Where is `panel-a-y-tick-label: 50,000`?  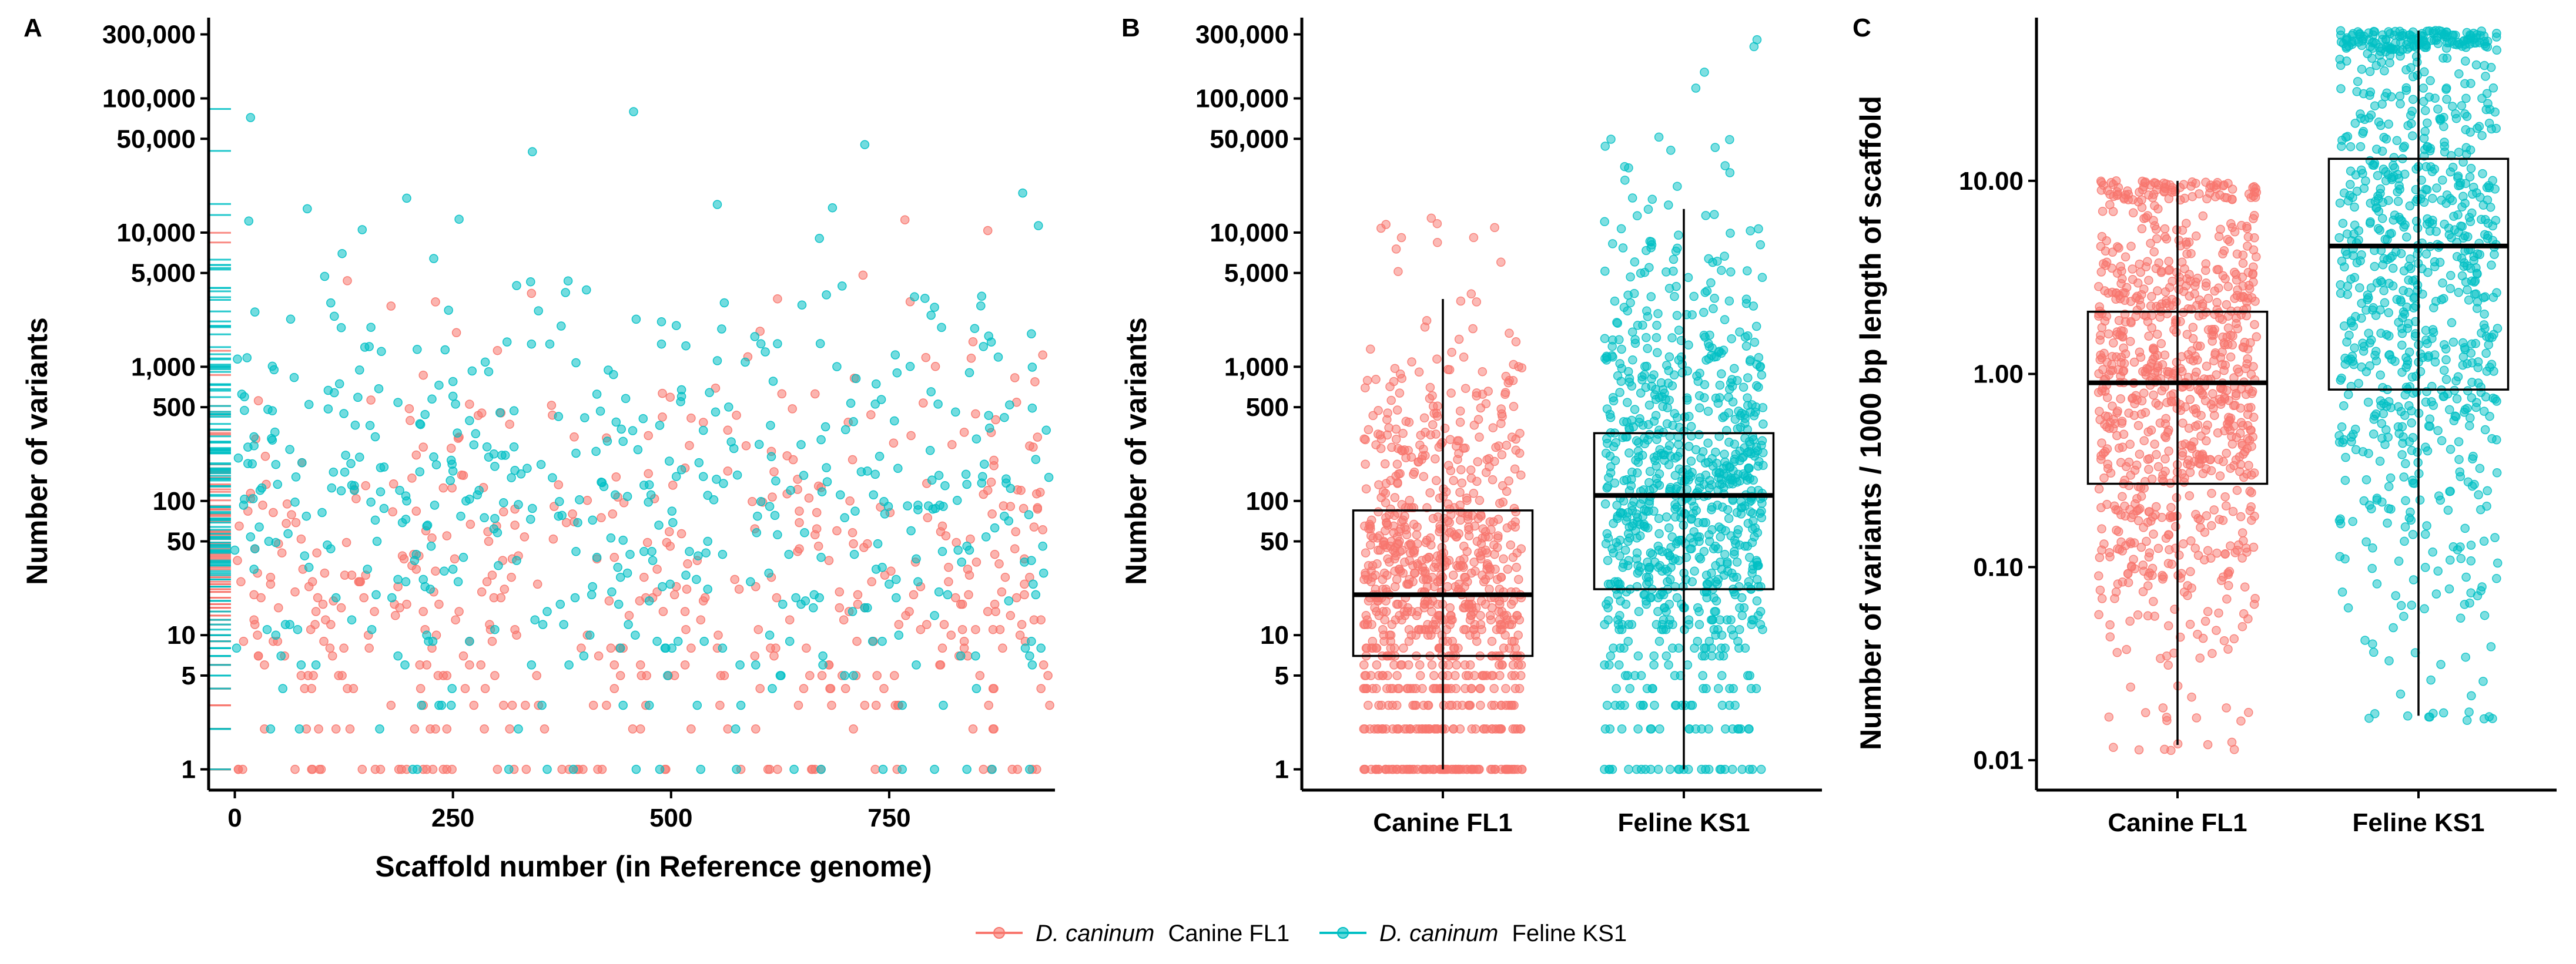
panel-a-y-tick-label: 50,000 is located at coordinates (156, 139).